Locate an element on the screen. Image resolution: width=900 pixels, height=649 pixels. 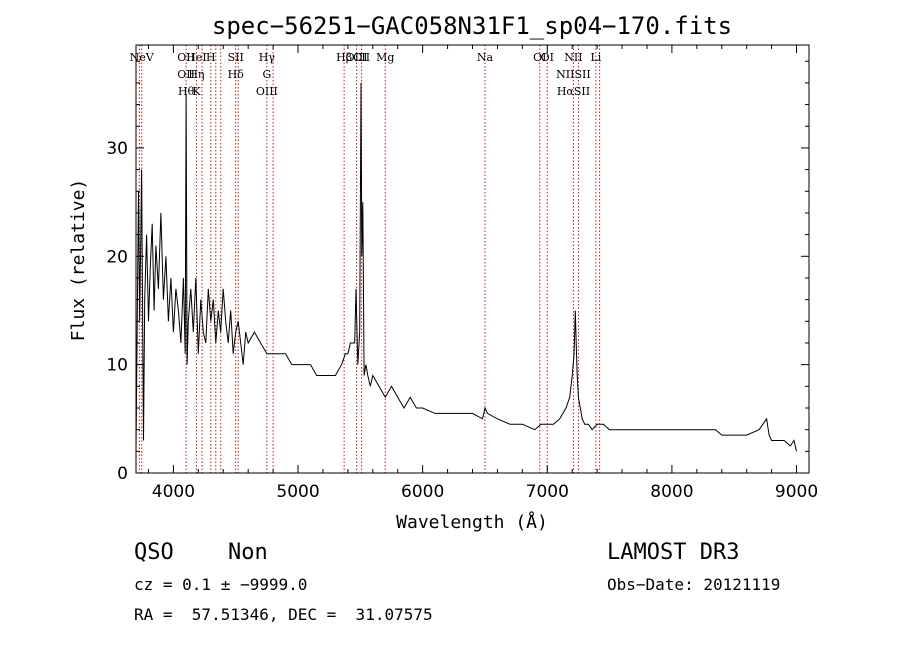
line-marker-label: Na is located at coordinates (485, 57).